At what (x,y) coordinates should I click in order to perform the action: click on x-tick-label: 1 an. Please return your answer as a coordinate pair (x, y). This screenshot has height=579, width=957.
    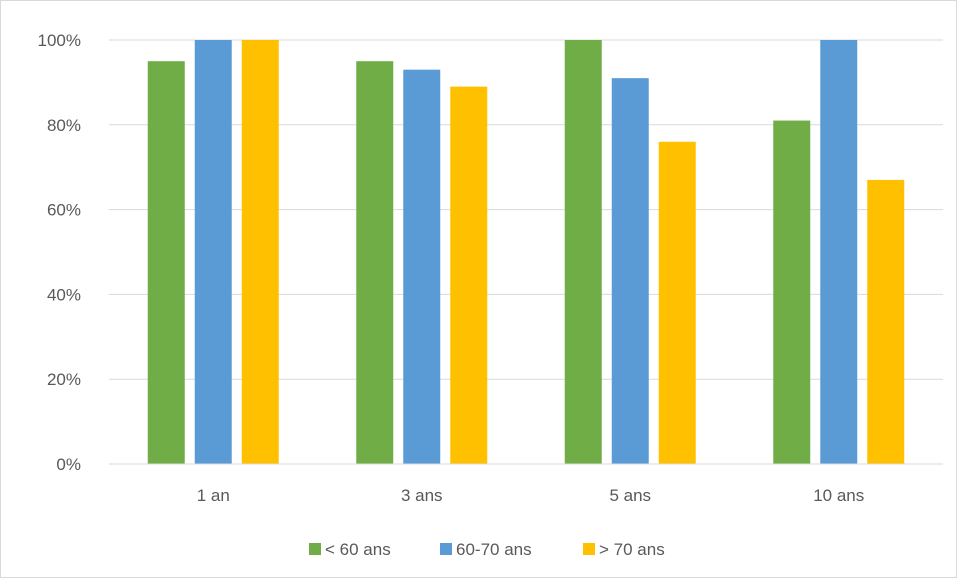
    Looking at the image, I should click on (213, 495).